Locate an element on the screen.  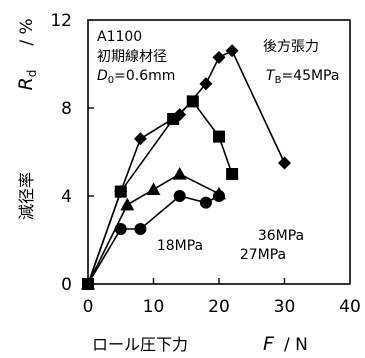
series-label: 18MPa is located at coordinates (180, 246).